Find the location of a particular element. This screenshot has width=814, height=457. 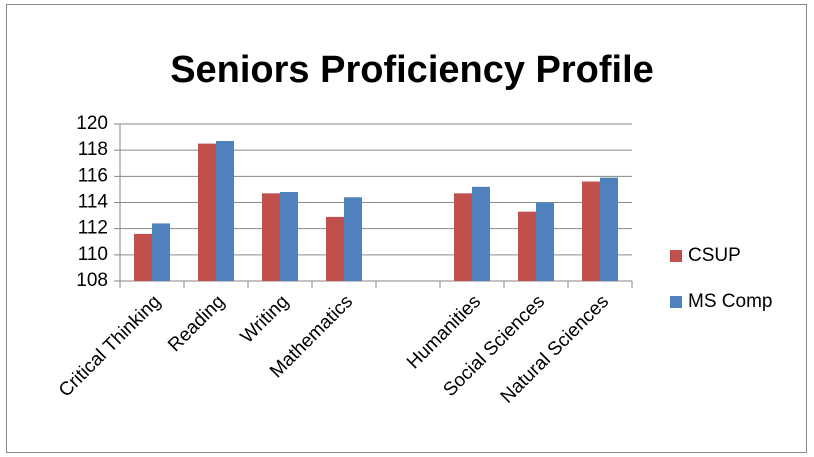

y-tick-label: 110 is located at coordinates (93, 254).